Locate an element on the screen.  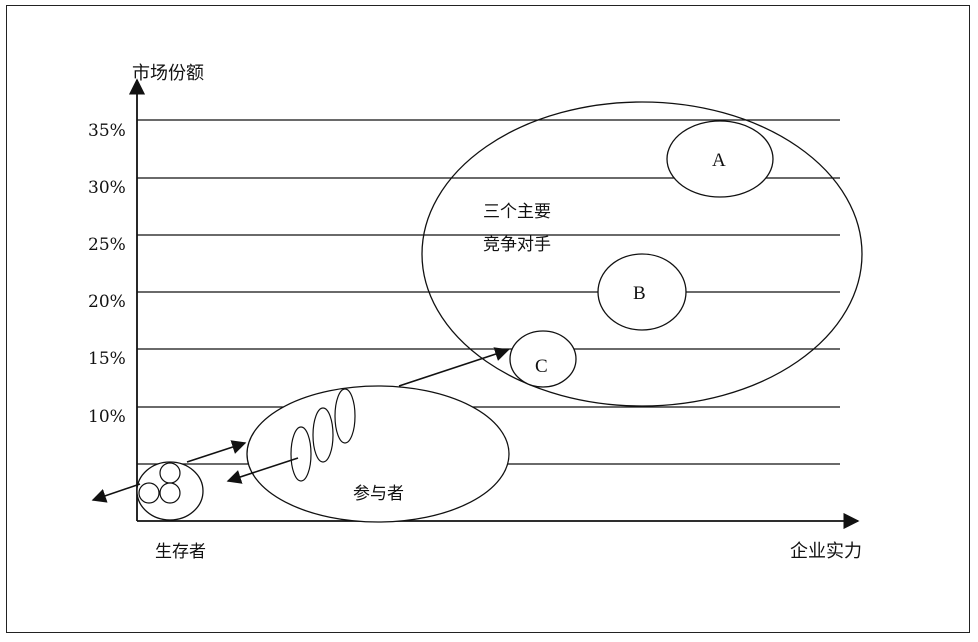
arrow-participants-to-survivors is located at coordinates (262, 470).